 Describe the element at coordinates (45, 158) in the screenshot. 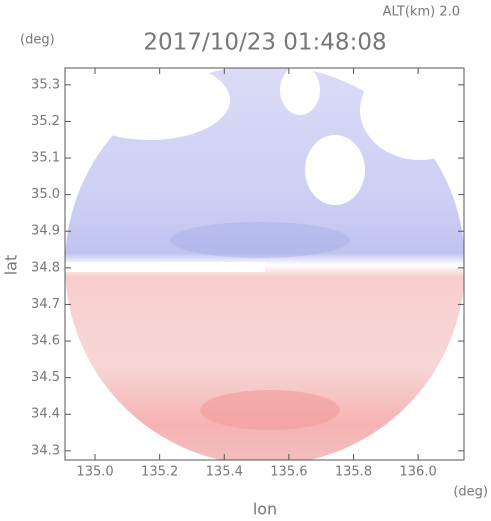

I see `y-tick-label: 35.1` at that location.